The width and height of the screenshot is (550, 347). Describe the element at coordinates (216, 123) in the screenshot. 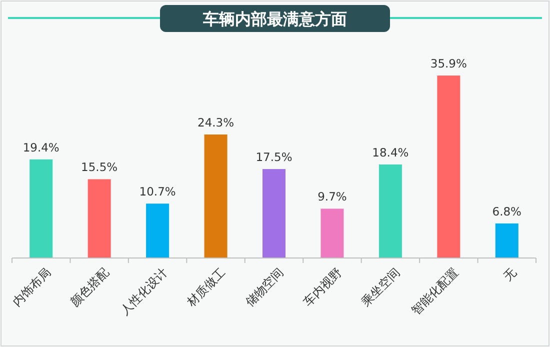

I see `data-label: 24.3%` at that location.